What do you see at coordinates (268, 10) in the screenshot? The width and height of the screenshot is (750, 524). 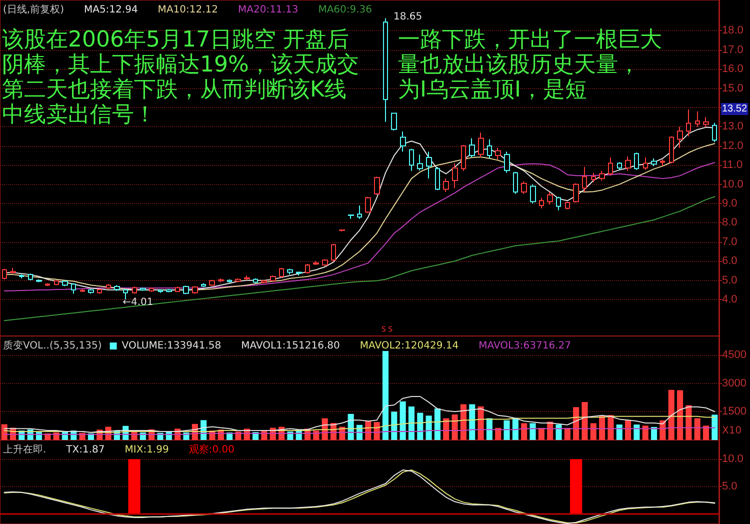 I see `text: MA20:11.13` at bounding box center [268, 10].